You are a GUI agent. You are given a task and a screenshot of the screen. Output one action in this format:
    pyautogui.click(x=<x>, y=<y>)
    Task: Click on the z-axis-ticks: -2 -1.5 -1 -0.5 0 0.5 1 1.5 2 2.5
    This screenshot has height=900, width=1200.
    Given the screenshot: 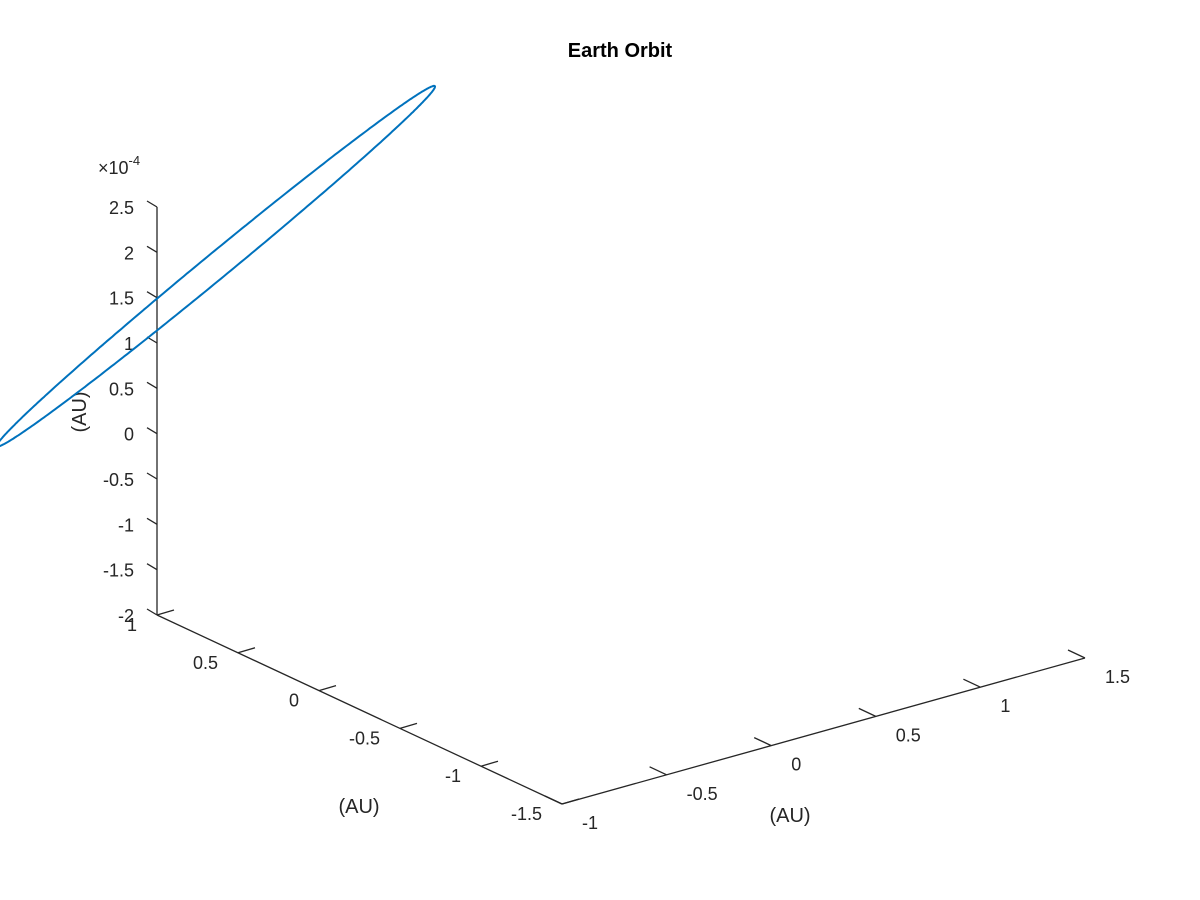 What is the action you would take?
    pyautogui.click(x=130, y=412)
    